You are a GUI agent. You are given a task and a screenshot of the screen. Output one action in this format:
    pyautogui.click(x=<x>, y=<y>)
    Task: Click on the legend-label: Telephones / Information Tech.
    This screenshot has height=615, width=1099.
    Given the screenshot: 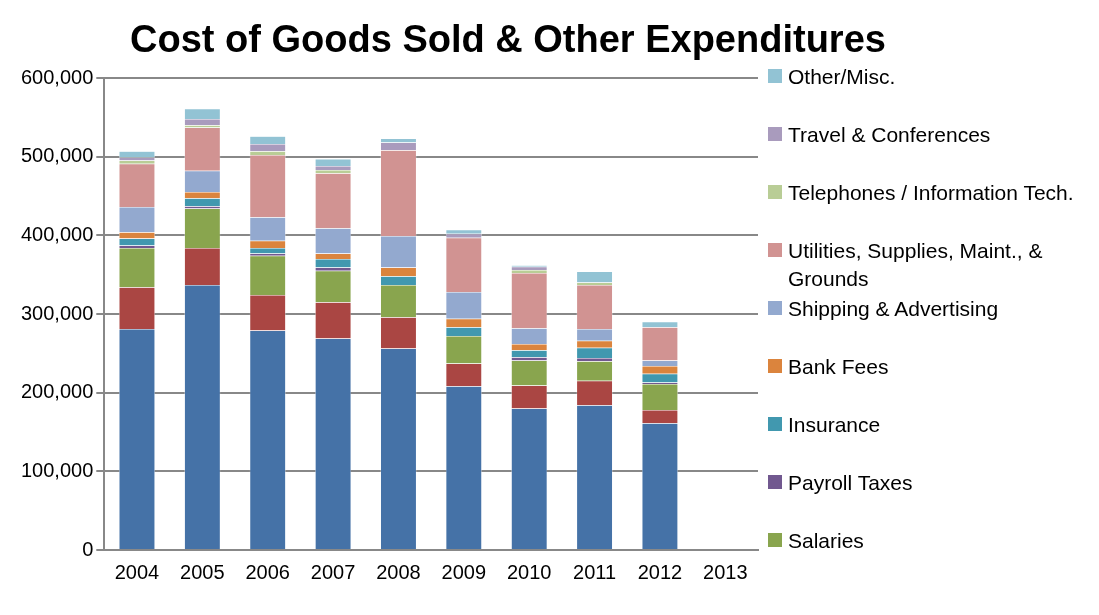 What is the action you would take?
    pyautogui.click(x=931, y=193)
    